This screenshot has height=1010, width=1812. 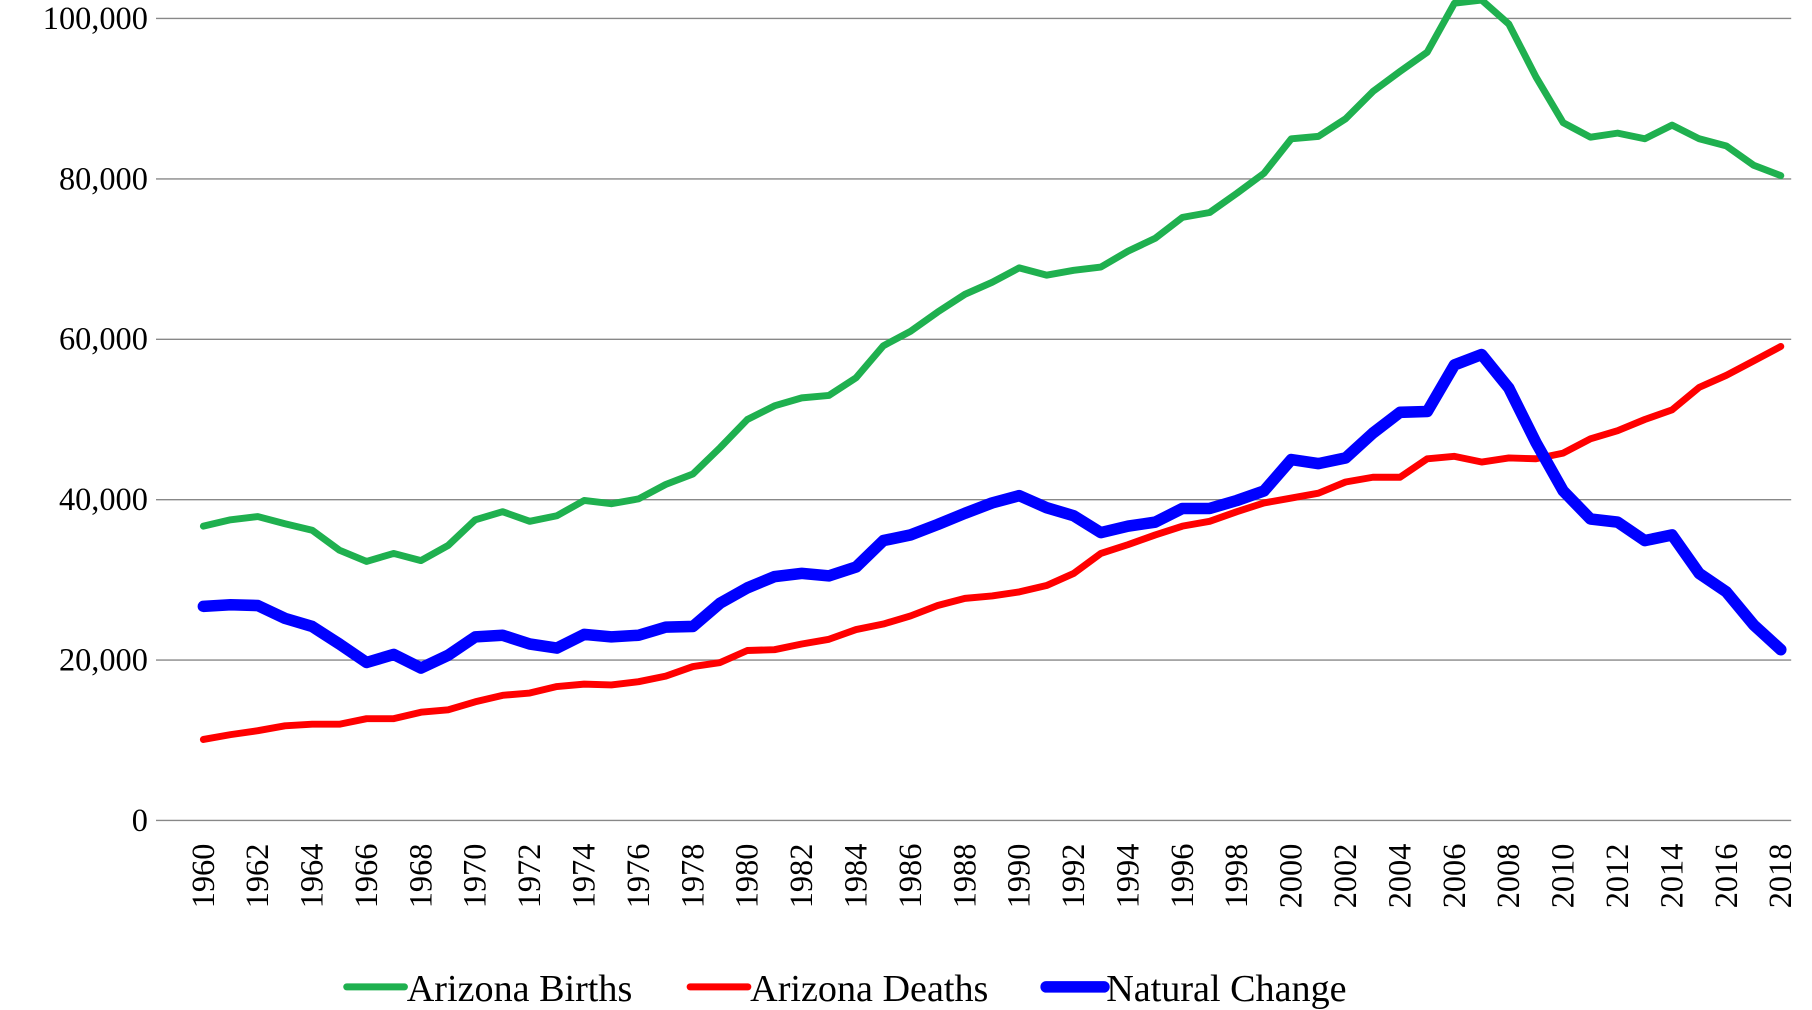 What do you see at coordinates (856, 876) in the screenshot?
I see `x-tick-label: 1984` at bounding box center [856, 876].